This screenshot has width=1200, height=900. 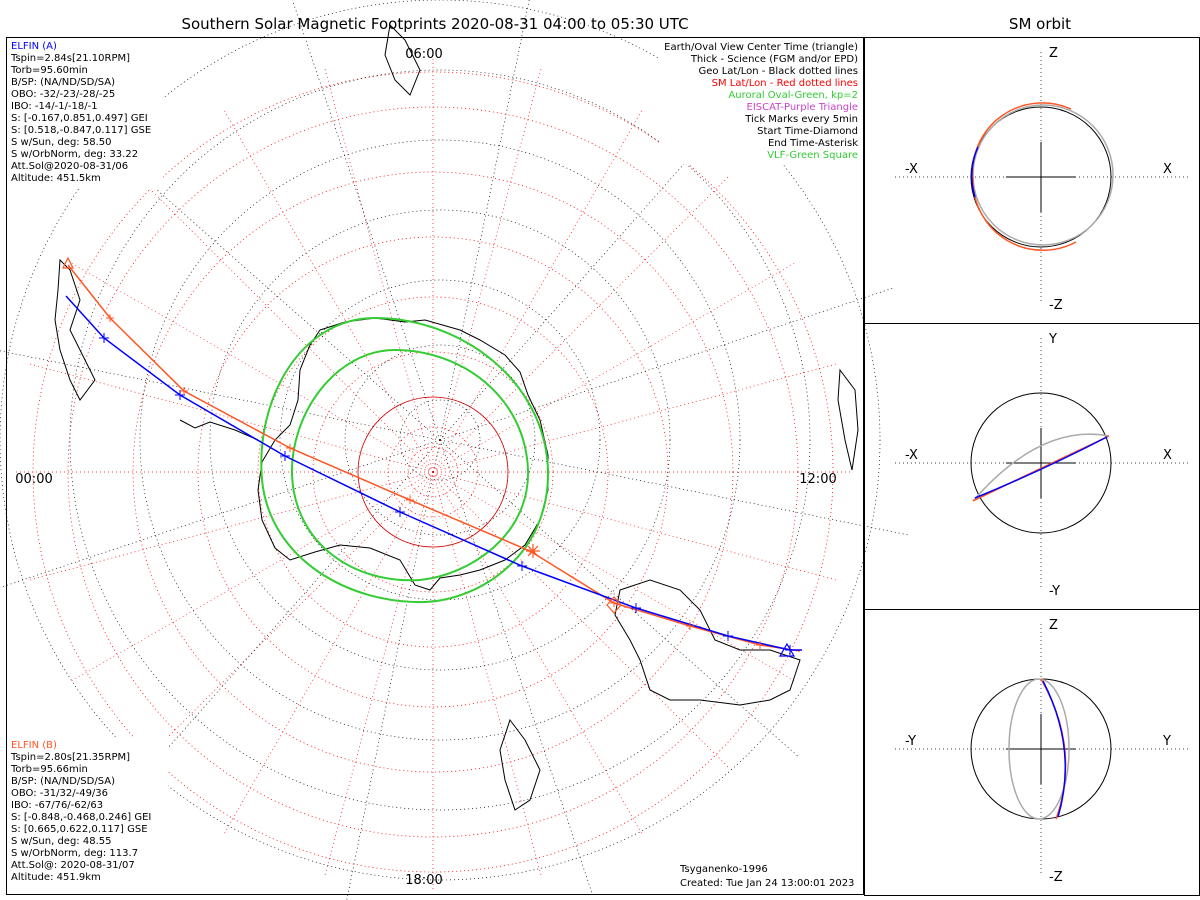 I want to click on elfin-b-tick, so click(x=410, y=500).